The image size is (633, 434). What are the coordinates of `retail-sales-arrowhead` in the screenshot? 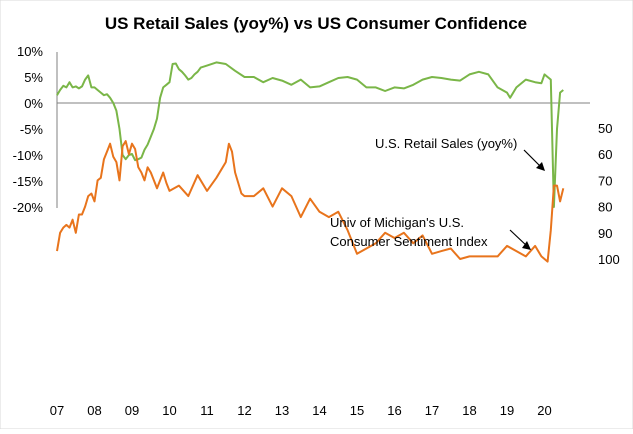 It's located at (540, 166).